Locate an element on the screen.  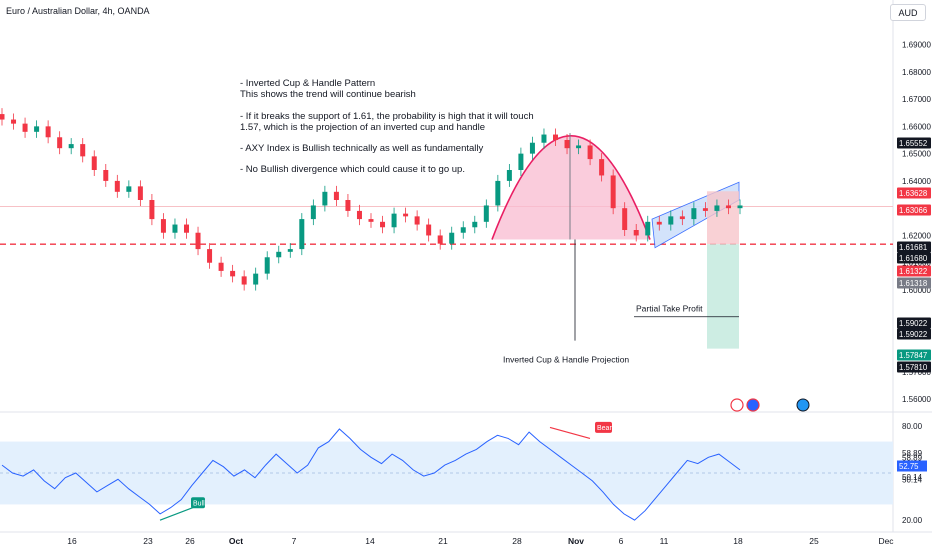
price-label: 1.63066 is located at coordinates (913, 210).